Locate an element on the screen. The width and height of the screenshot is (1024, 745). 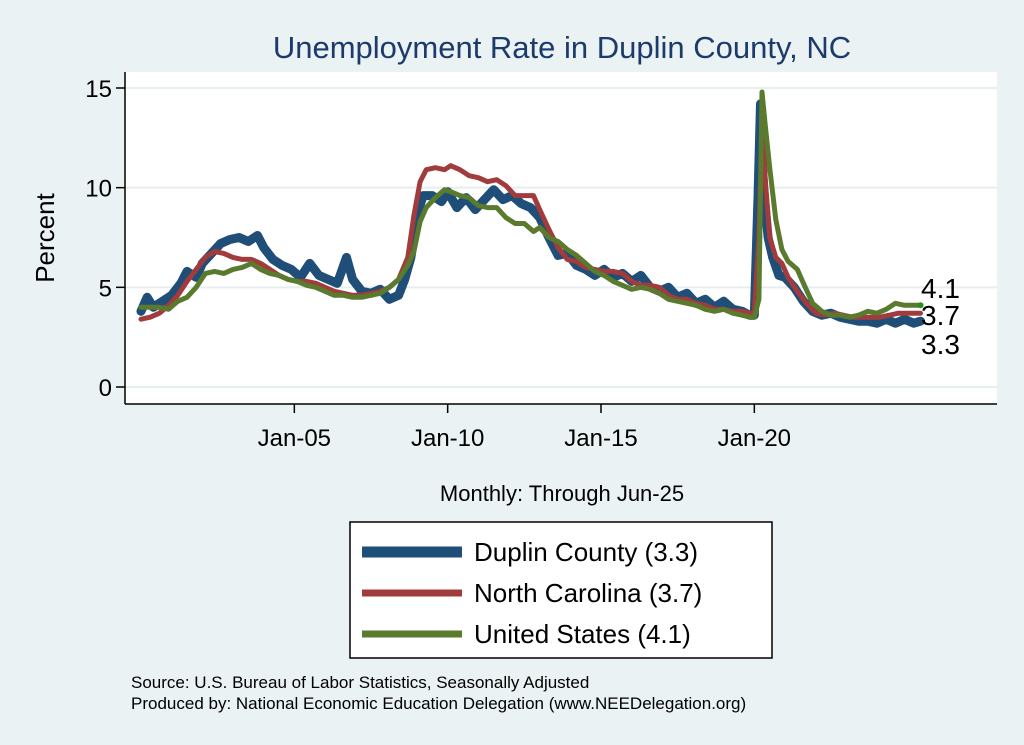
end-labels: 4.13.73.3 is located at coordinates (940, 316).